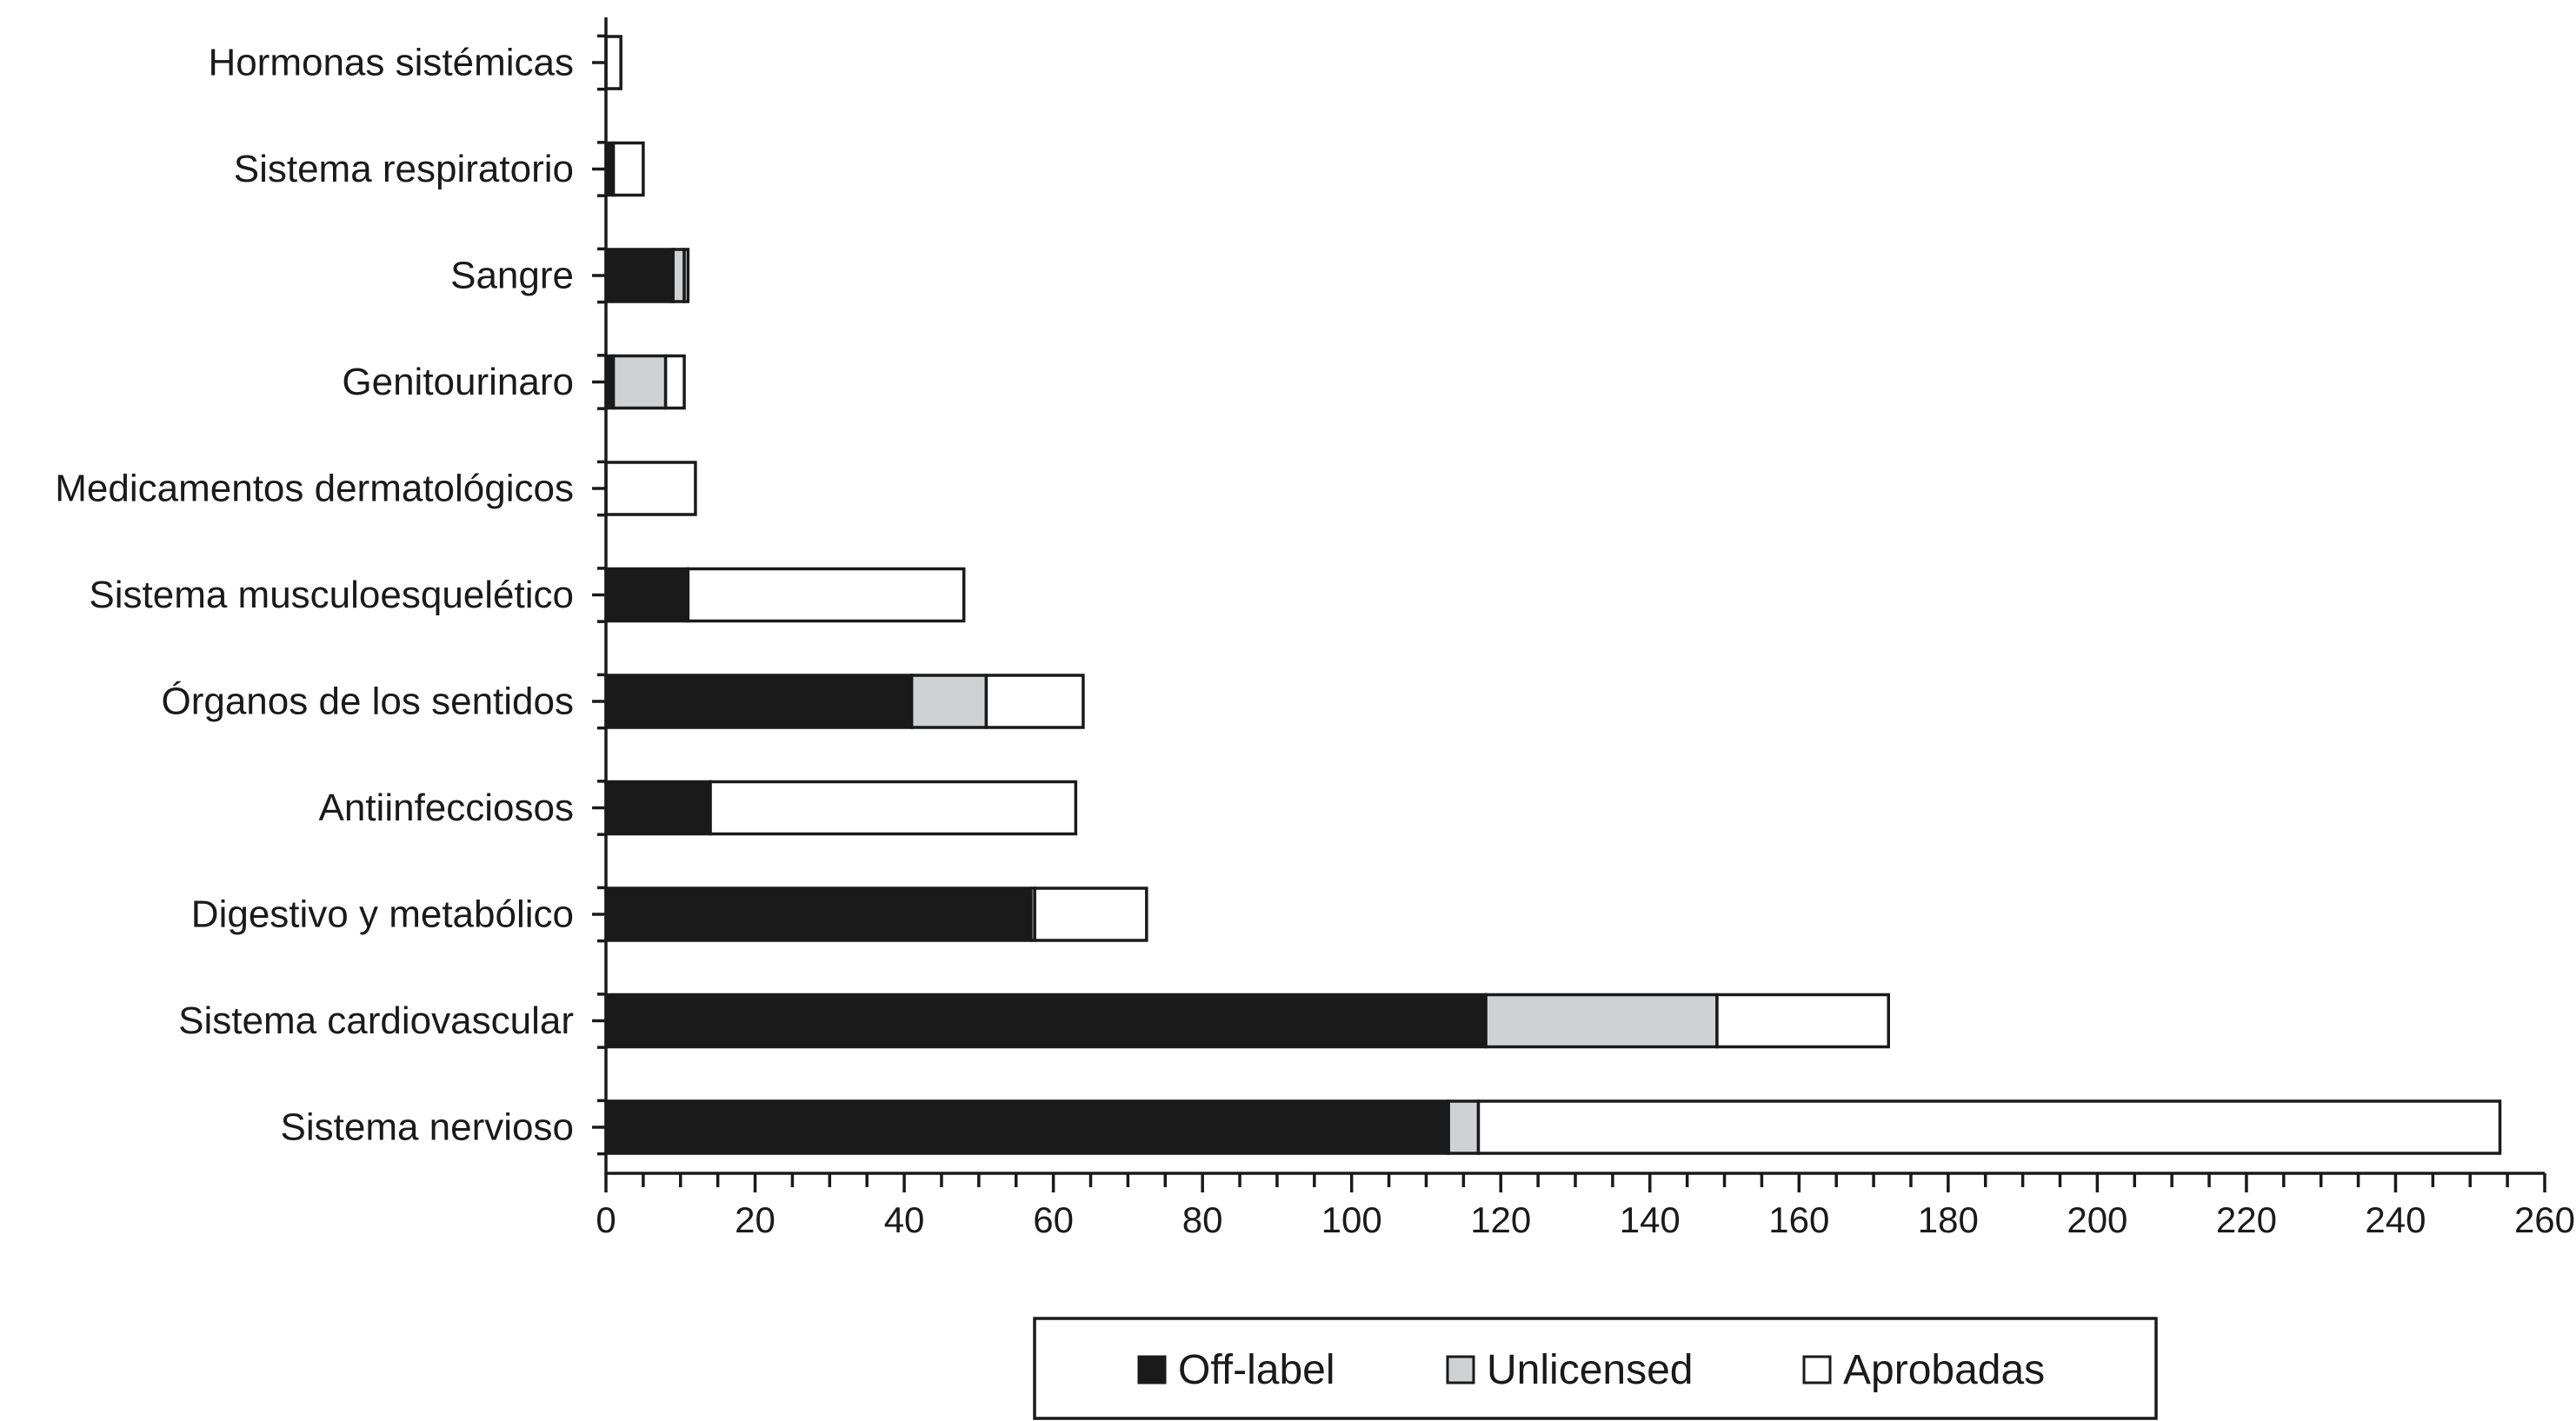 The height and width of the screenshot is (1421, 2576). Describe the element at coordinates (1351, 1219) in the screenshot. I see `x-tick-label-100: 100` at that location.